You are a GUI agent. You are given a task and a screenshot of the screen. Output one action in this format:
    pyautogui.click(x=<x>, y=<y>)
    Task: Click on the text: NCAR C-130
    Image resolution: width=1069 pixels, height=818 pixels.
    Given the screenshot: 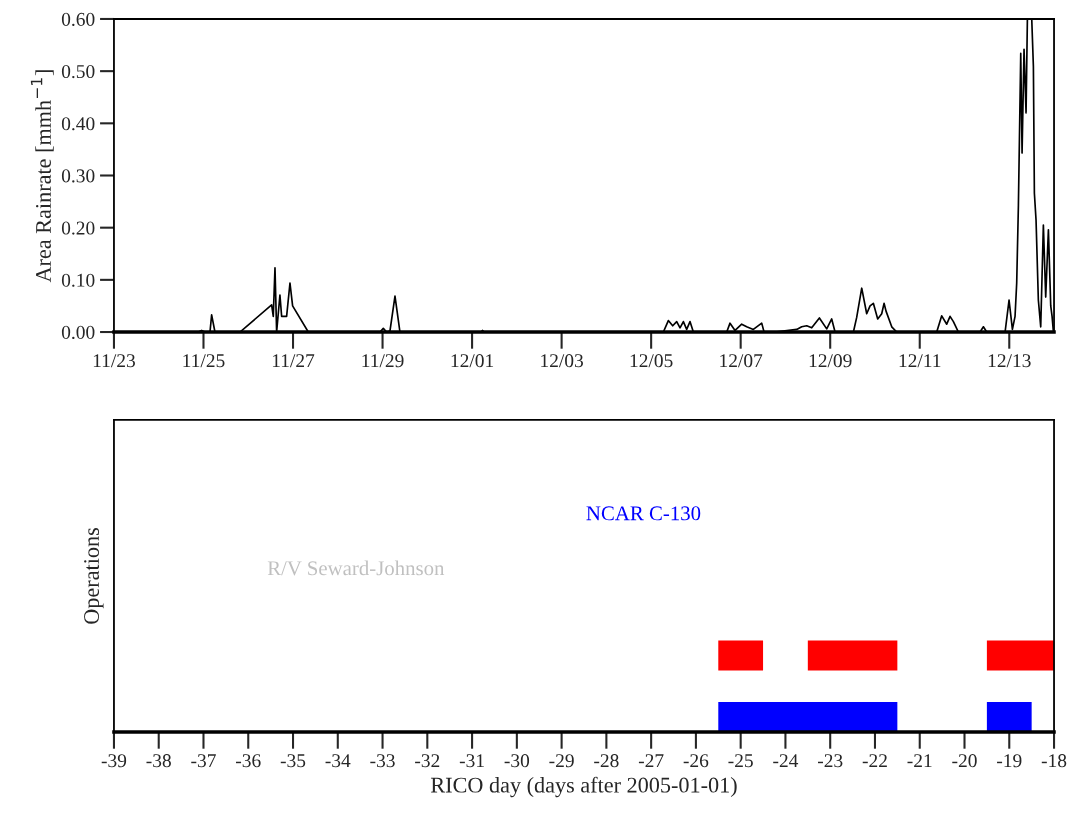 What is the action you would take?
    pyautogui.click(x=643, y=513)
    